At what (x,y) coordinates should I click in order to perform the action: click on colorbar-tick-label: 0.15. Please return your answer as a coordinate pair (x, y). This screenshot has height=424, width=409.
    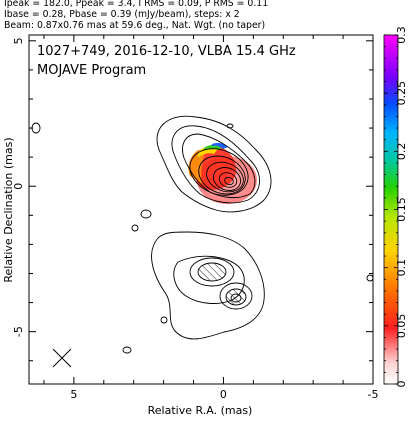
    Looking at the image, I should click on (401, 209).